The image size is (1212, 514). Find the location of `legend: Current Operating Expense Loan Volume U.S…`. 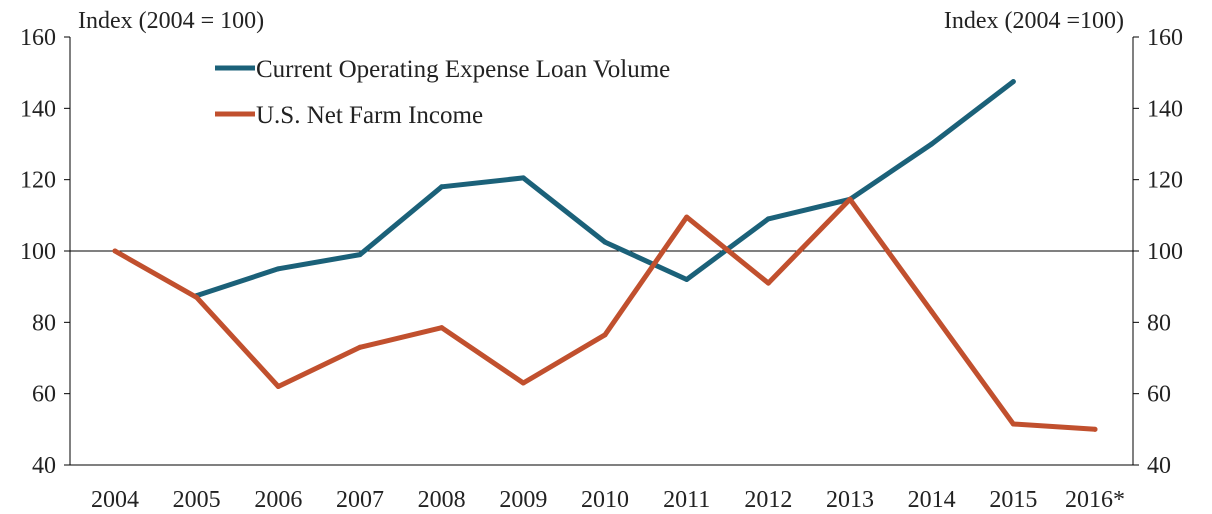

legend: Current Operating Expense Loan Volume U.S… is located at coordinates (442, 92).